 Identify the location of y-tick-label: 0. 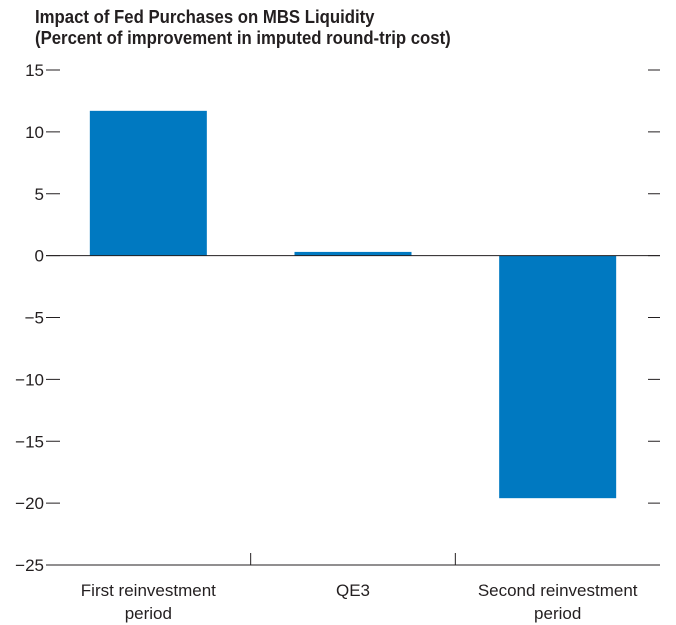
(39, 256).